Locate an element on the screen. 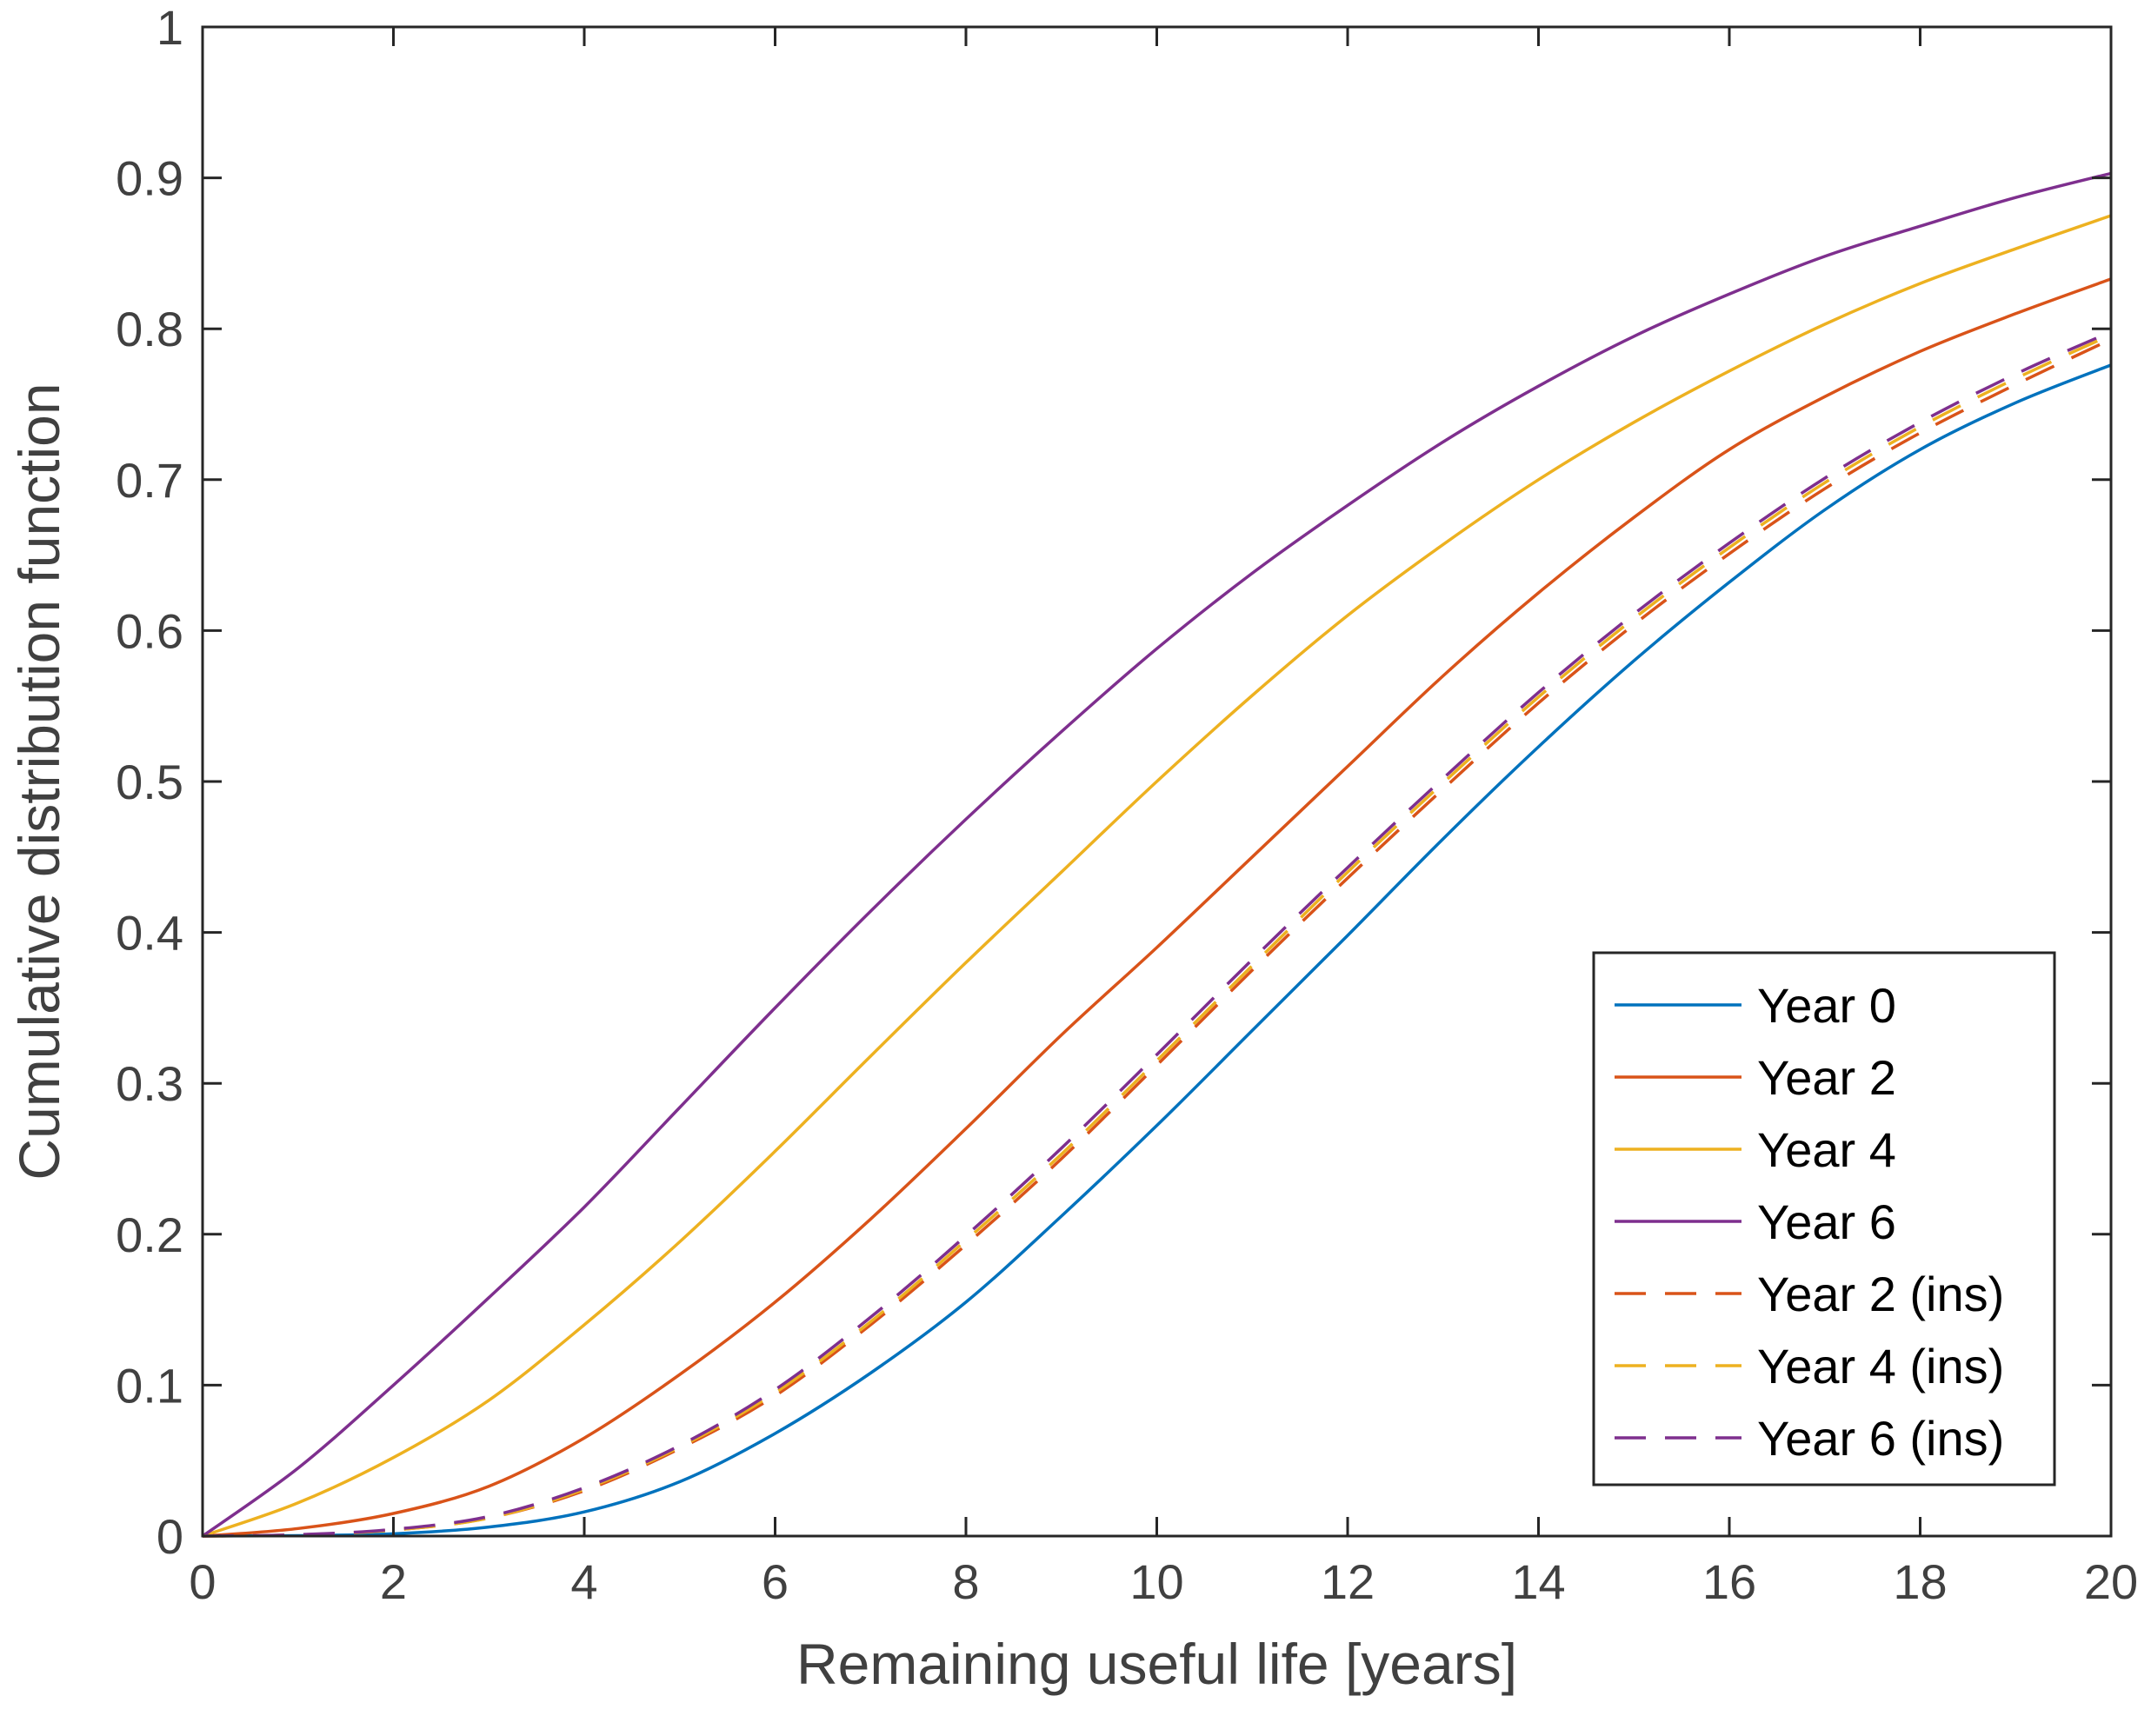 This screenshot has height=1736, width=2151. y-tick-label: 0.5 is located at coordinates (149, 782).